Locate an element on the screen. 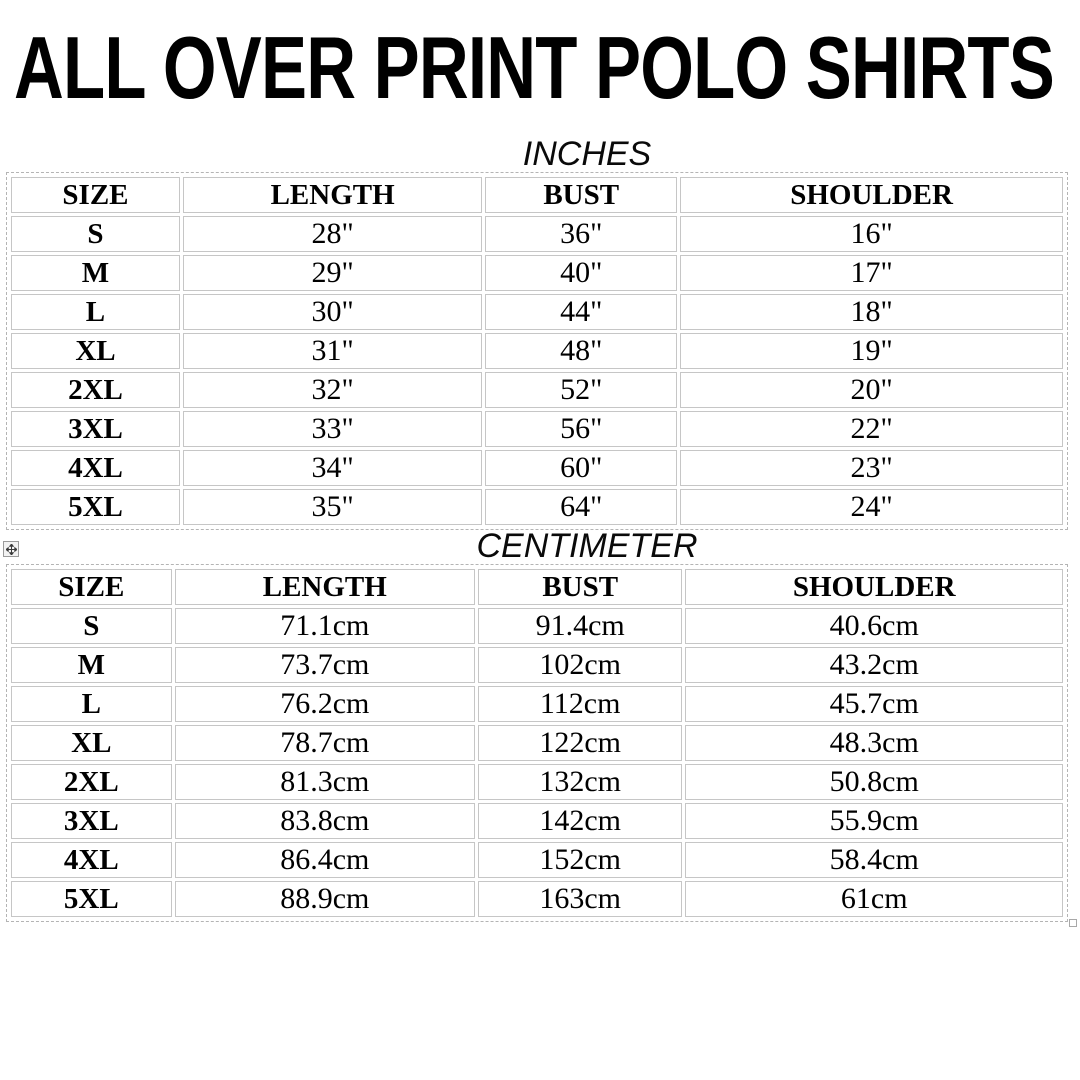  measurement-cell: 23" is located at coordinates (871, 468).